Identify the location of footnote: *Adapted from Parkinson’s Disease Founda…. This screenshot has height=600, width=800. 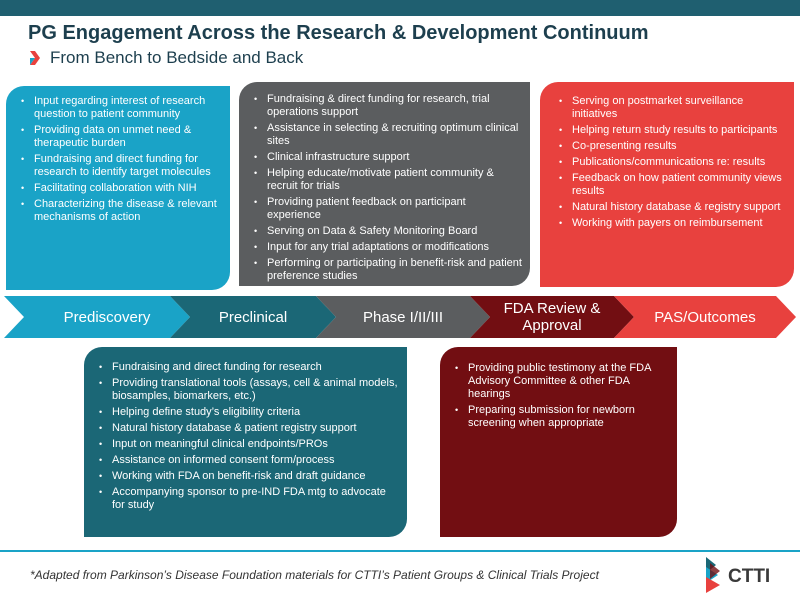
(314, 575).